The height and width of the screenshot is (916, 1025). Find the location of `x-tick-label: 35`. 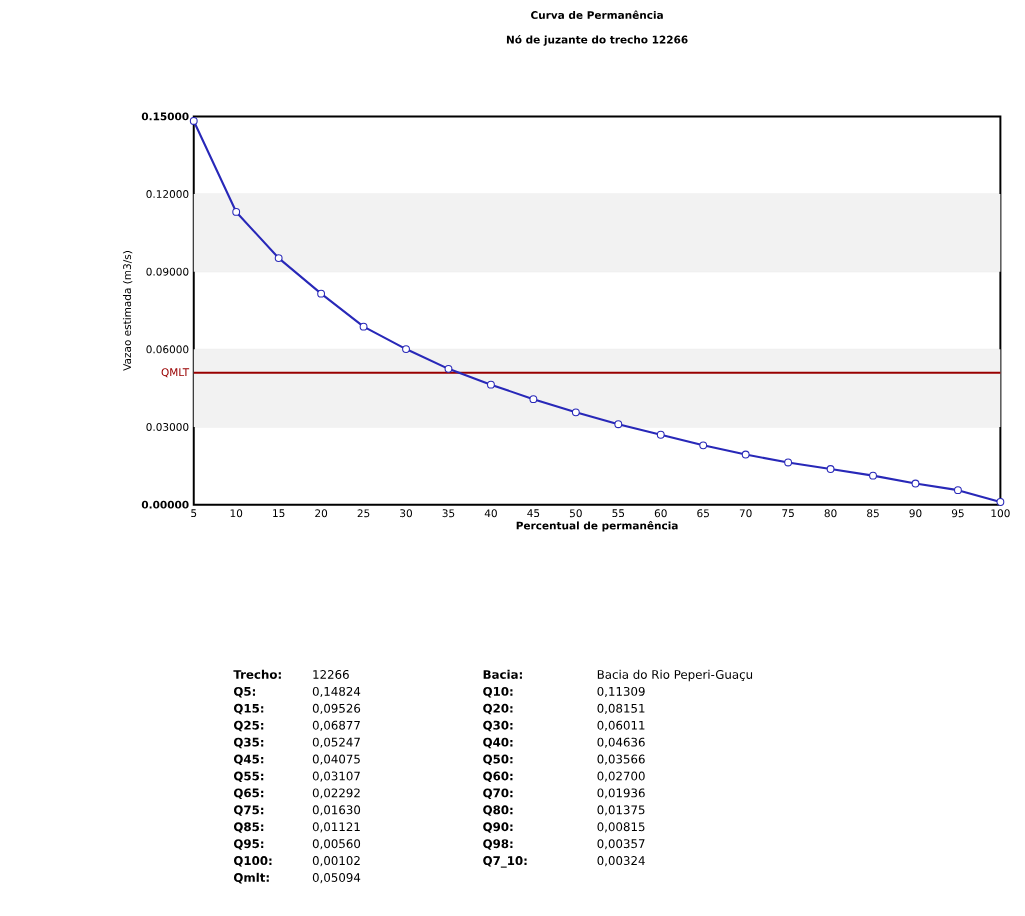

x-tick-label: 35 is located at coordinates (448, 513).